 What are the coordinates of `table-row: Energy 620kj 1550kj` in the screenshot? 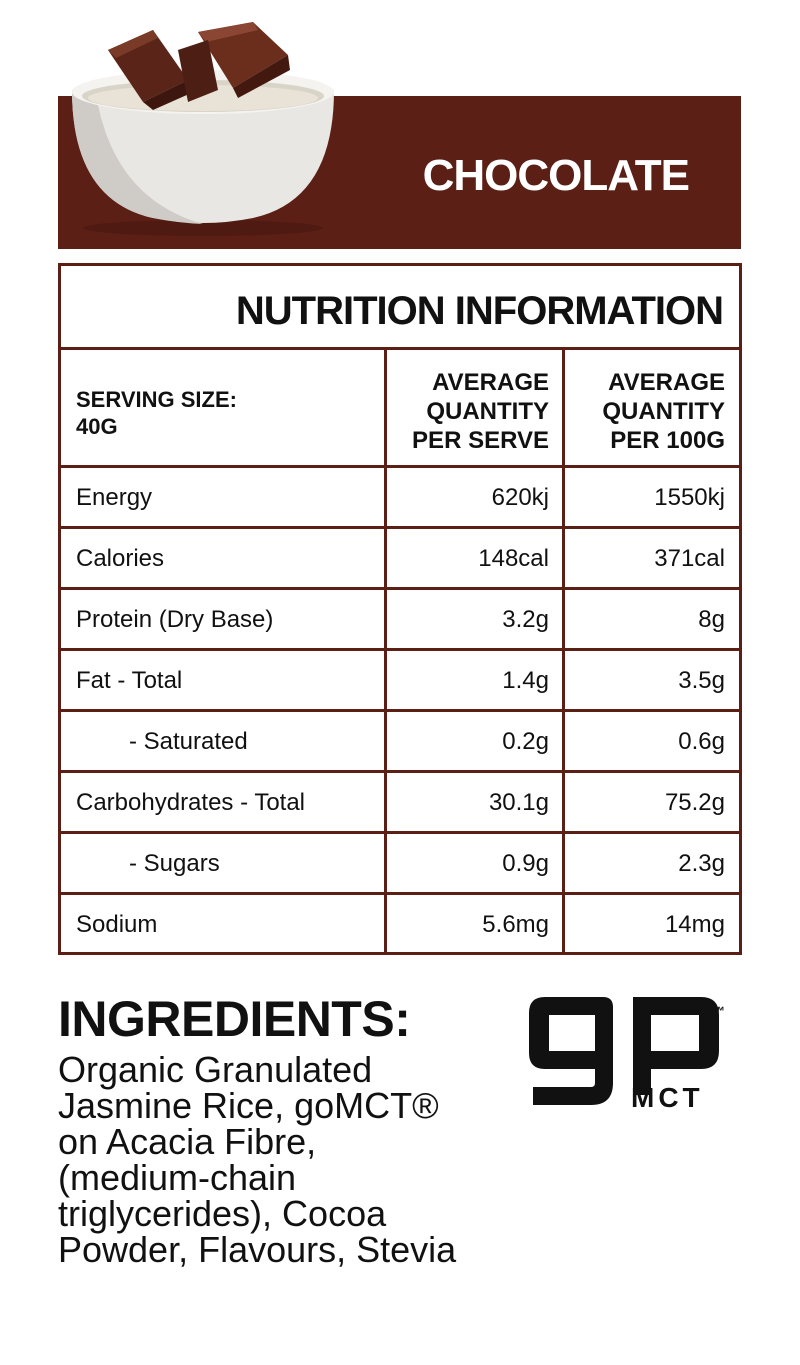 It's located at (400, 498).